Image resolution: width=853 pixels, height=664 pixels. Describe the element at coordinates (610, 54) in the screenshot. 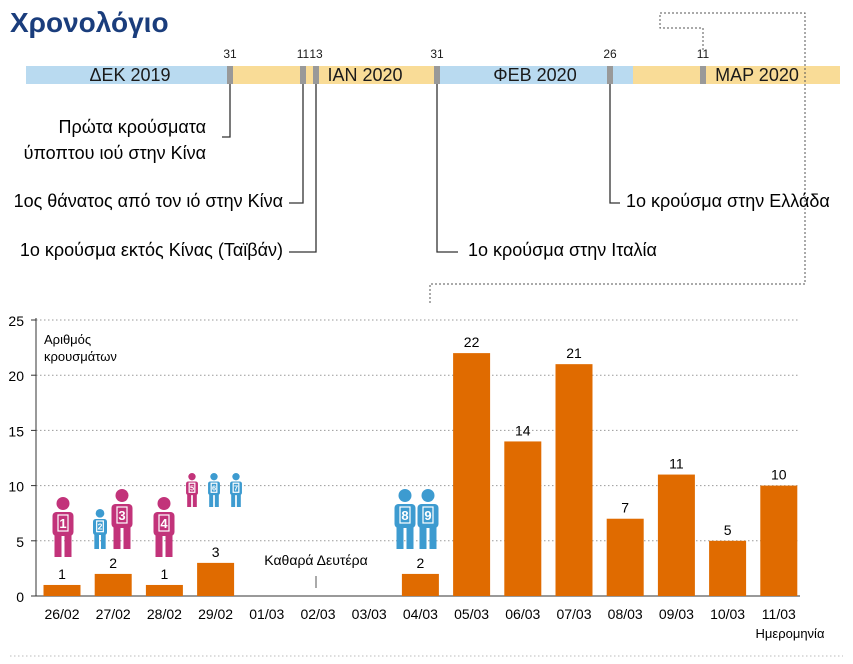

I see `timeline-tick-label: 26` at that location.